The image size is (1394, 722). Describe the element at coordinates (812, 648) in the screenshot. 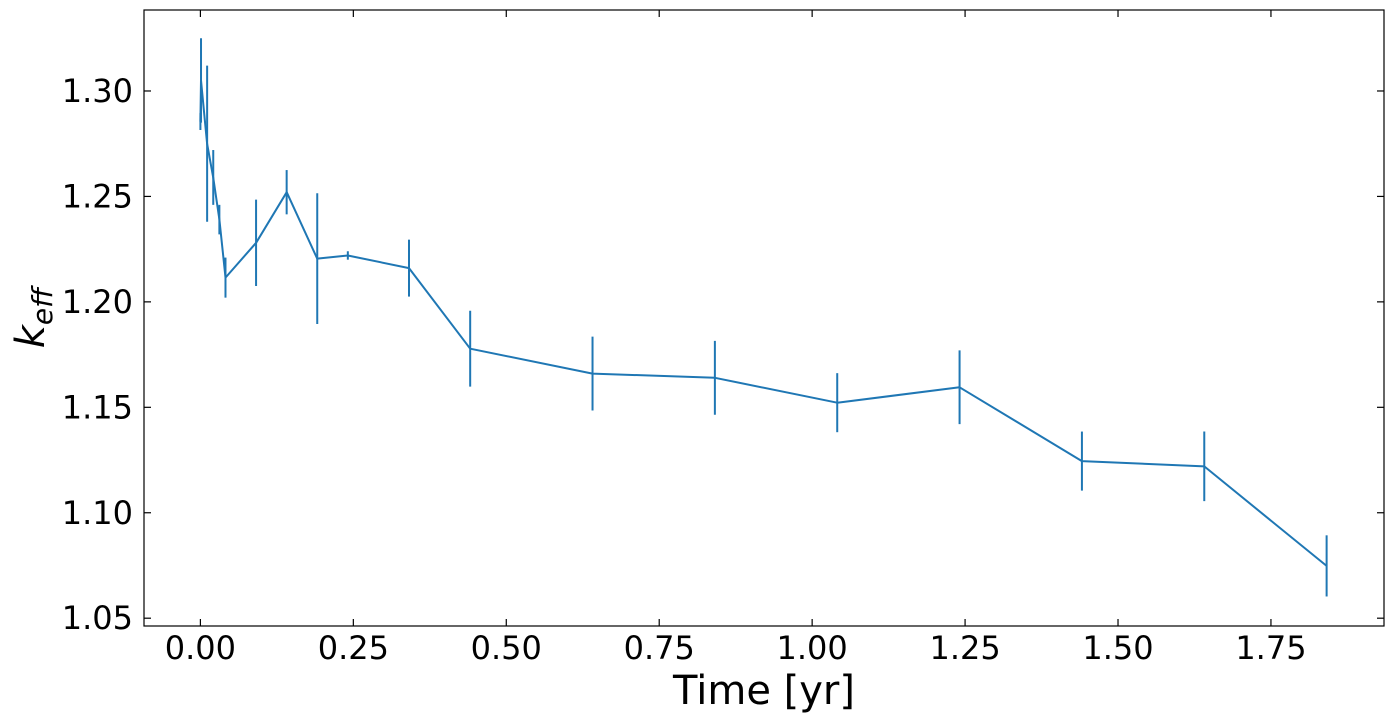

I see `x-tick-label: 1.00` at that location.